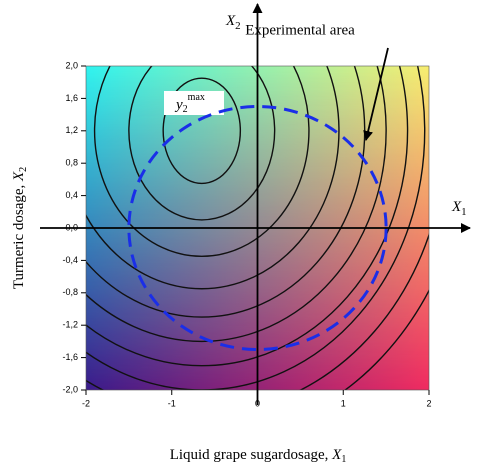 This screenshot has width=477, height=467. Describe the element at coordinates (71, 195) in the screenshot. I see `y-tick-label: 0,4` at that location.